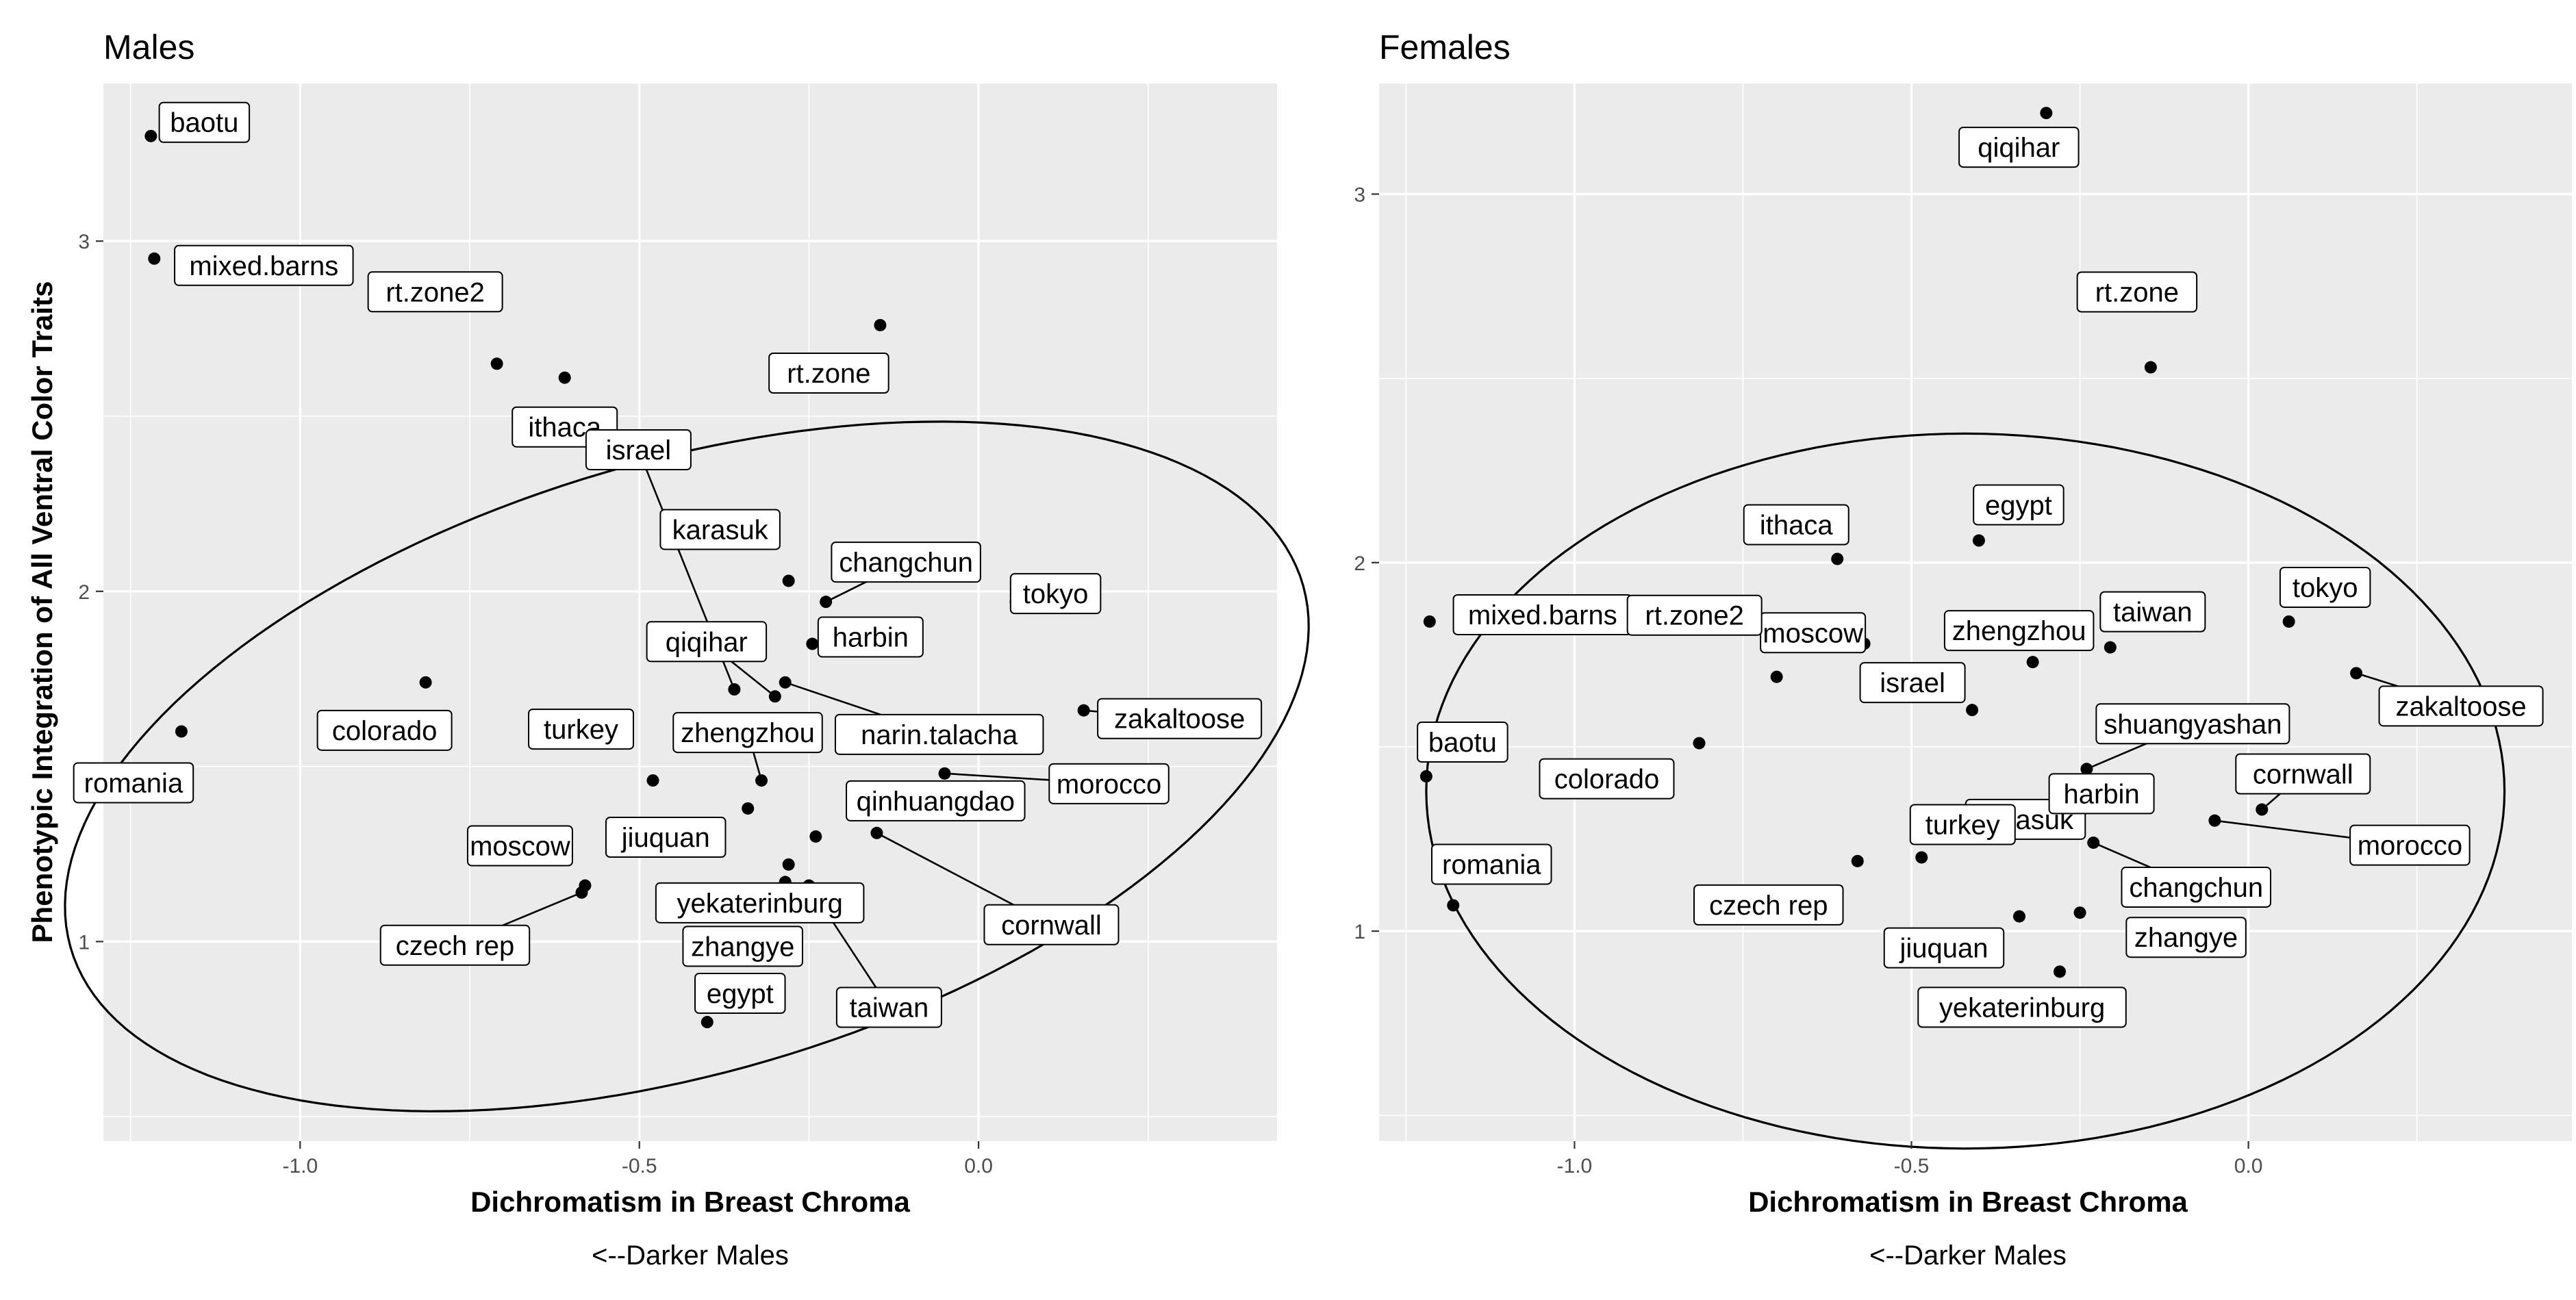 This screenshot has width=2576, height=1300. What do you see at coordinates (2046, 113) in the screenshot?
I see `point-qiqihar` at bounding box center [2046, 113].